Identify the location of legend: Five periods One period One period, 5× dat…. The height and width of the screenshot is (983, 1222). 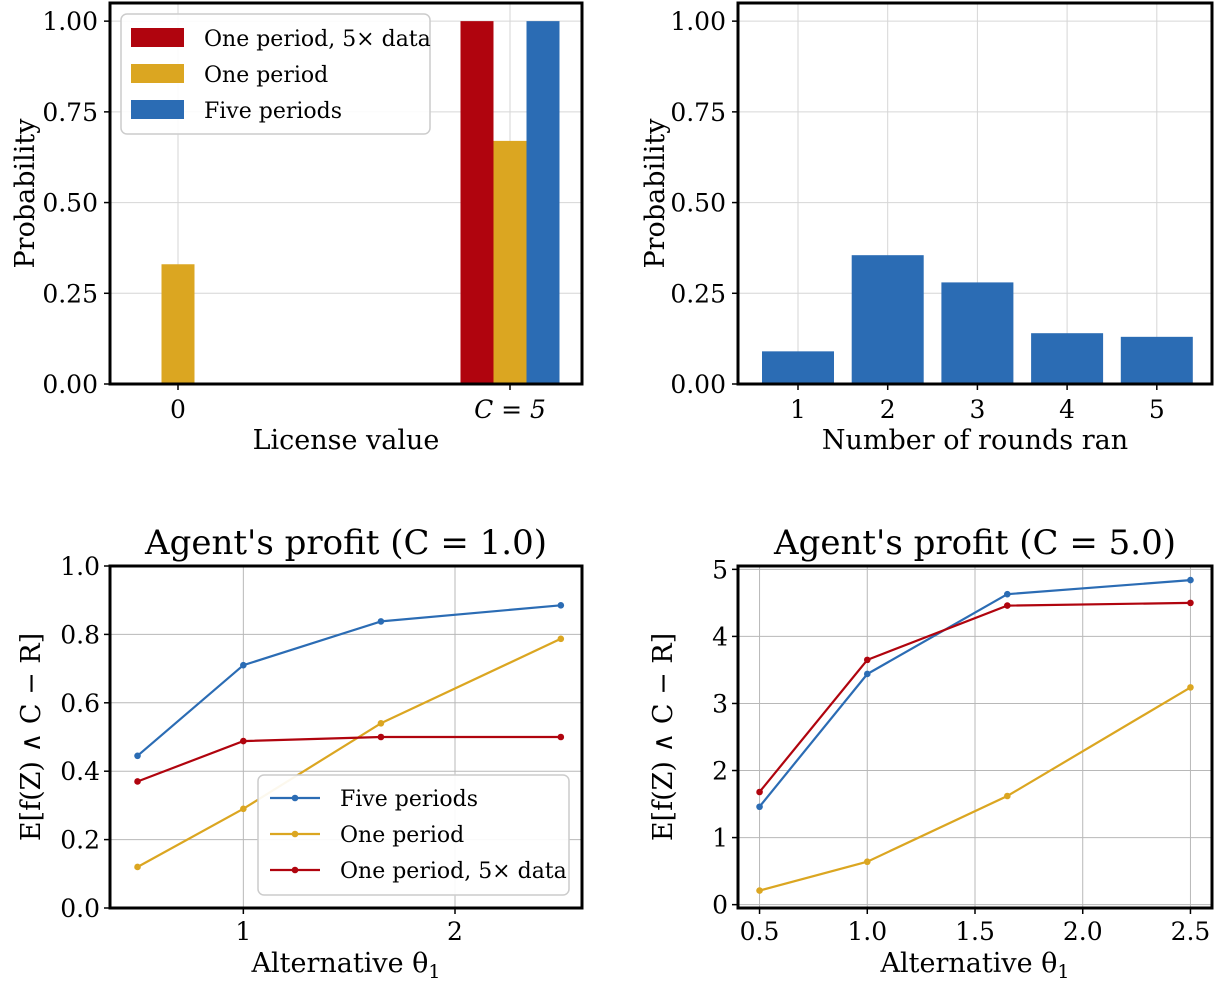
(413, 835).